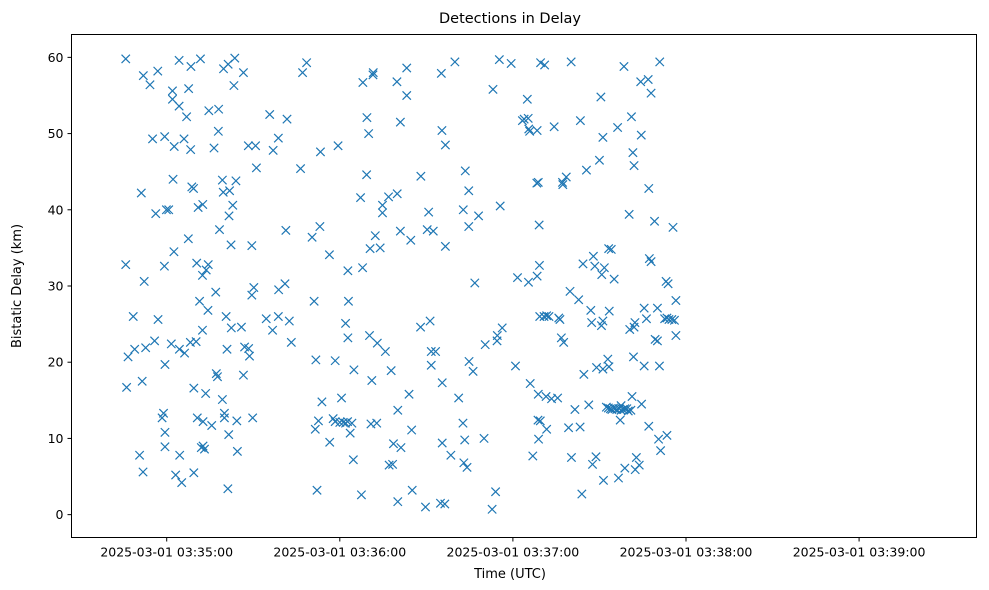 This screenshot has width=989, height=590. I want to click on x-tick-label: 2025-03-01 03:36:00, so click(339, 552).